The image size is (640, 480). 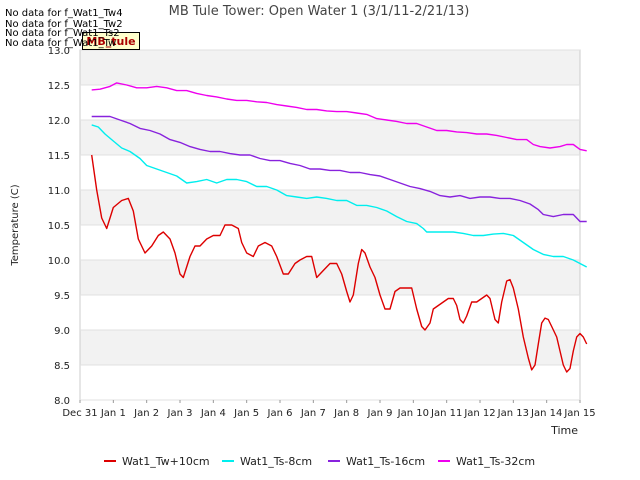 I want to click on y-tick-label: 13.0, so click(x=59, y=51).